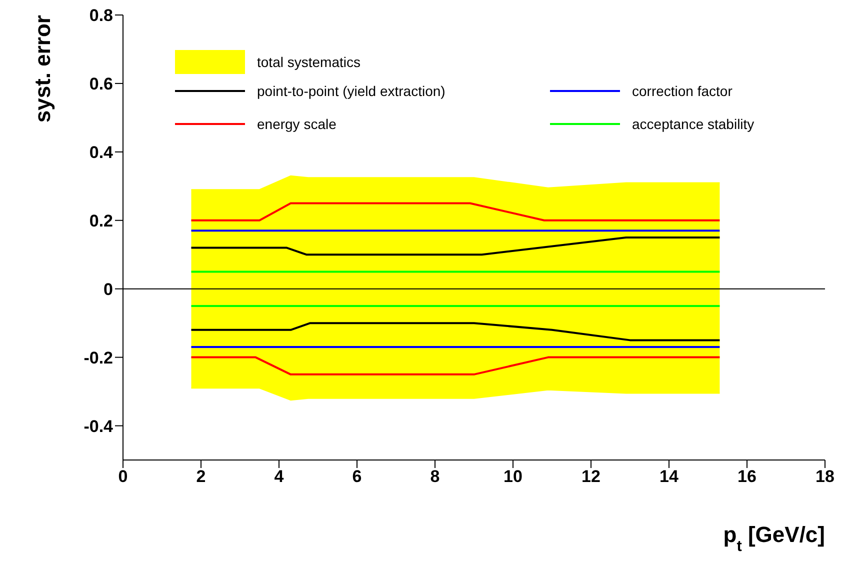 This screenshot has height=568, width=847. What do you see at coordinates (669, 476) in the screenshot?
I see `x-tick-label: 14` at bounding box center [669, 476].